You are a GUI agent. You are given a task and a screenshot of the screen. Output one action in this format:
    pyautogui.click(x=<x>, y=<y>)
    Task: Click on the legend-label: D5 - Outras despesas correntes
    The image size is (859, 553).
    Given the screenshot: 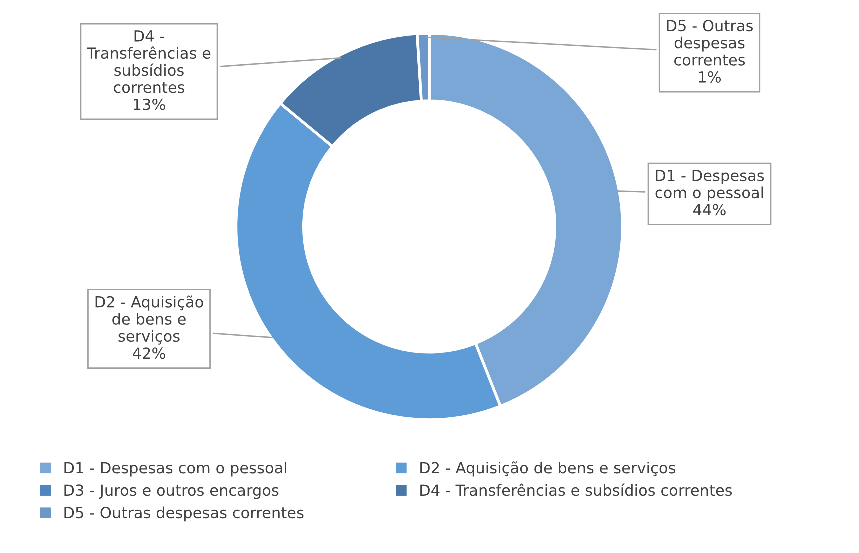 What is the action you would take?
    pyautogui.click(x=184, y=514)
    